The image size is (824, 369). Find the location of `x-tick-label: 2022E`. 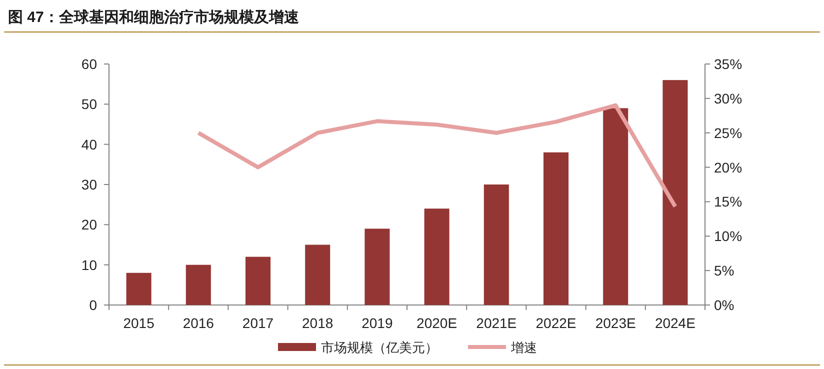

x-tick-label: 2022E is located at coordinates (556, 323).